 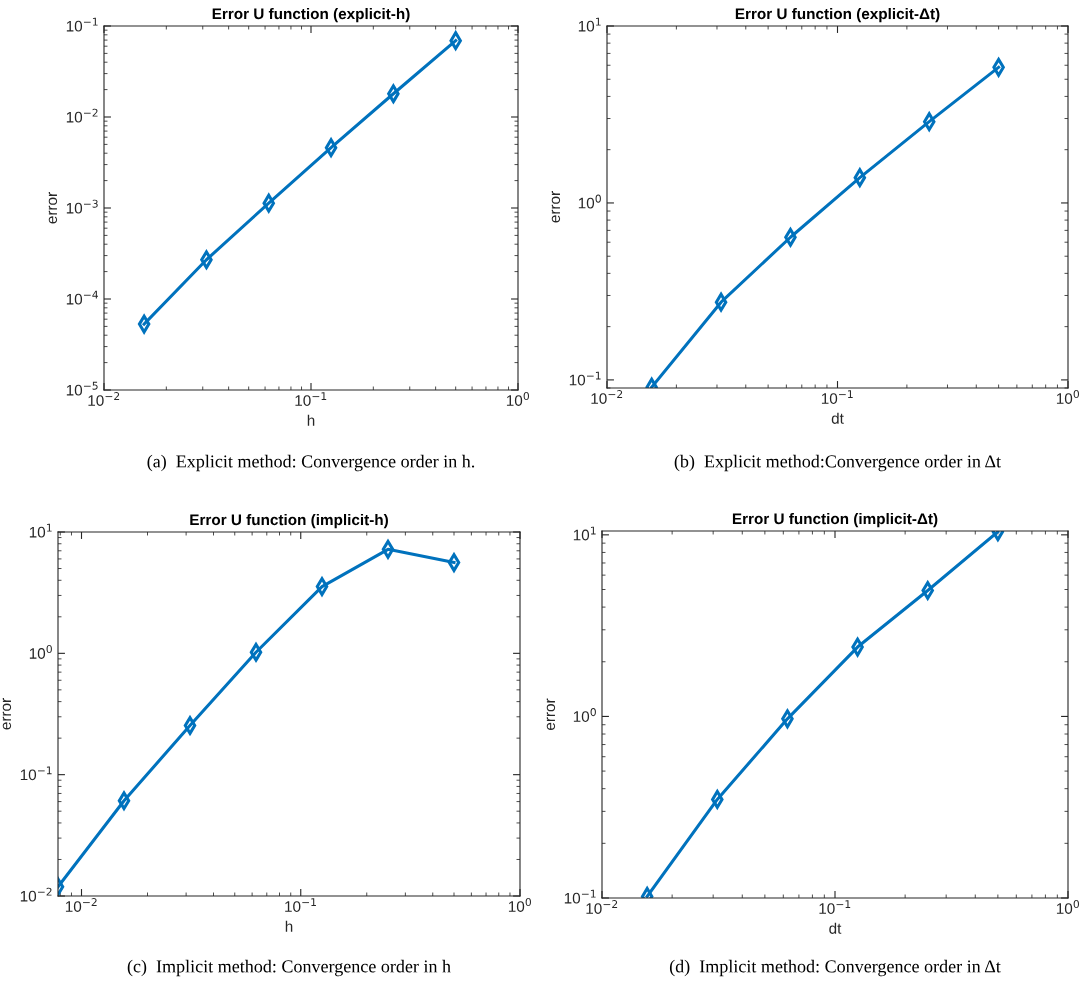 I want to click on chart-title: Error U function (implicit-h), so click(x=289, y=521).